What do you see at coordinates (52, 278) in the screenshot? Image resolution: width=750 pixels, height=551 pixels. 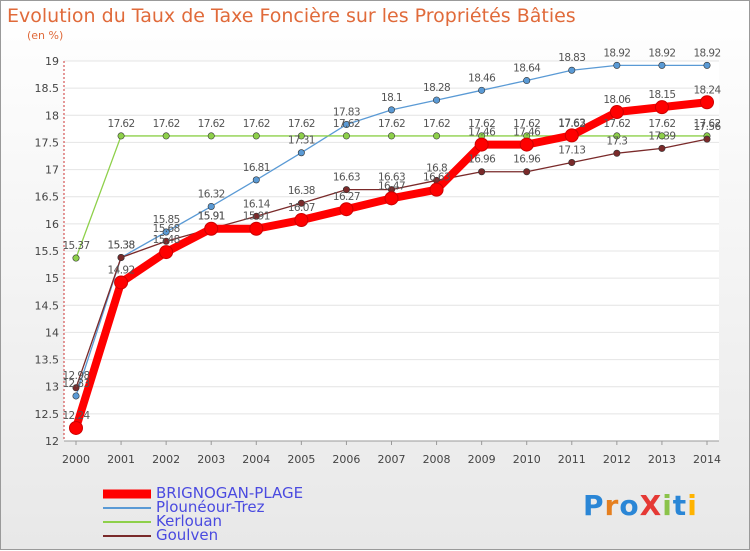 I see `y-tick-label: 15` at bounding box center [52, 278].